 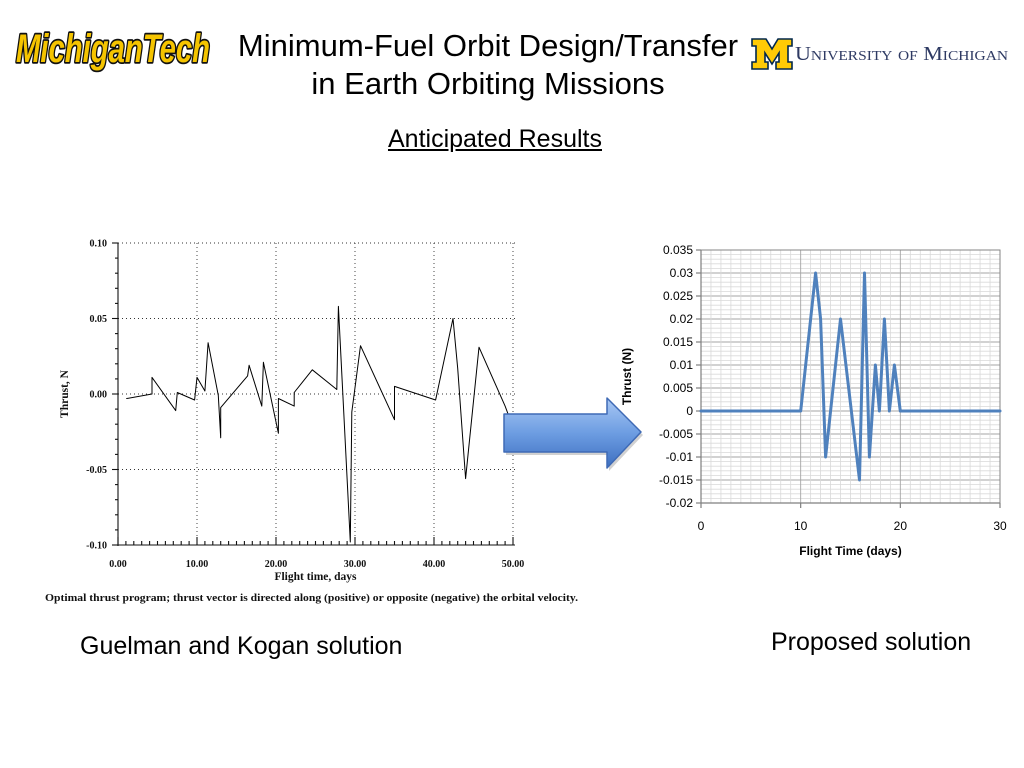 What do you see at coordinates (488, 45) in the screenshot?
I see `title-line-1: Minimum-Fuel Orbit Design/Transfer` at bounding box center [488, 45].